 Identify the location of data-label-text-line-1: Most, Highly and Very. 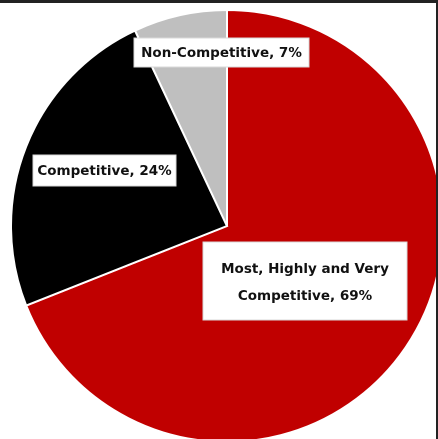
(305, 269).